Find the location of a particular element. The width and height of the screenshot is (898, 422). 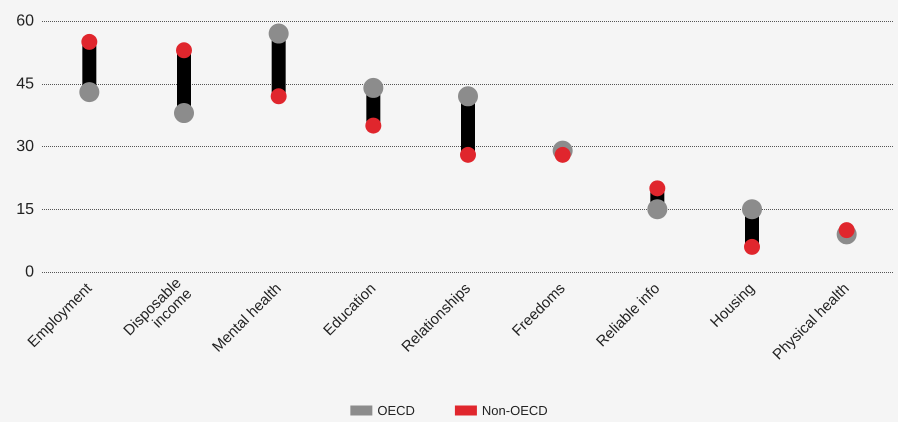

legend-label: OECD is located at coordinates (396, 410).